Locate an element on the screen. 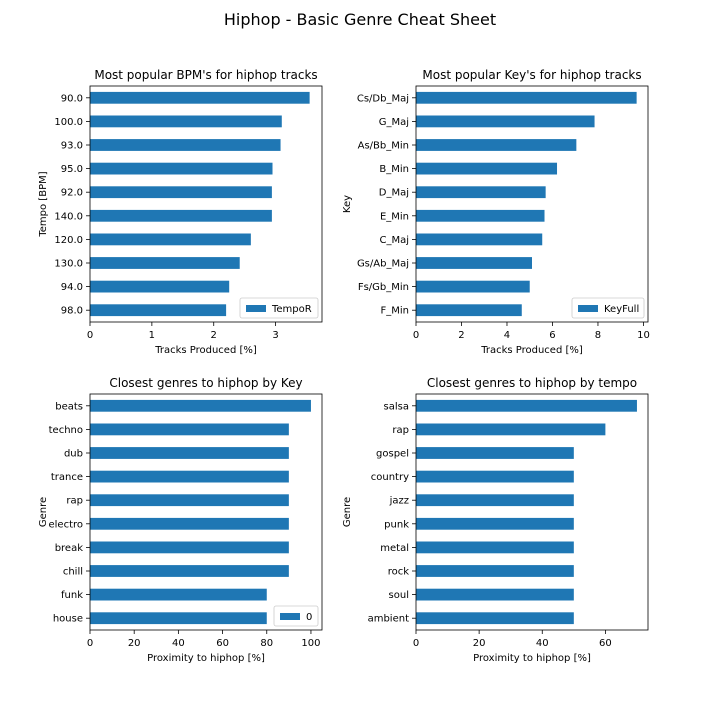  y-tick-label: 95.0 is located at coordinates (72, 169).